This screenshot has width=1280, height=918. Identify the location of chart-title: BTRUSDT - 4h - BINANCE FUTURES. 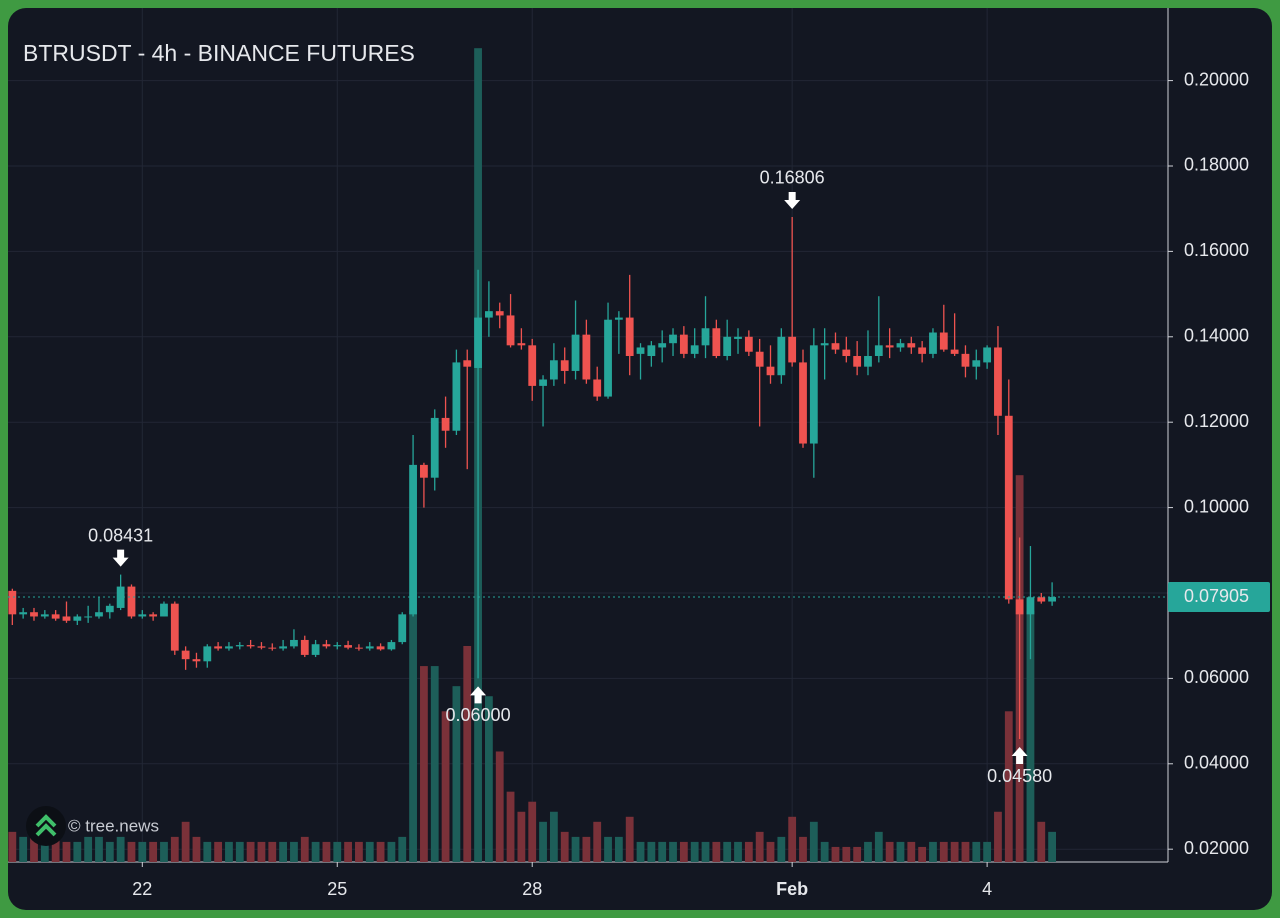
(219, 53).